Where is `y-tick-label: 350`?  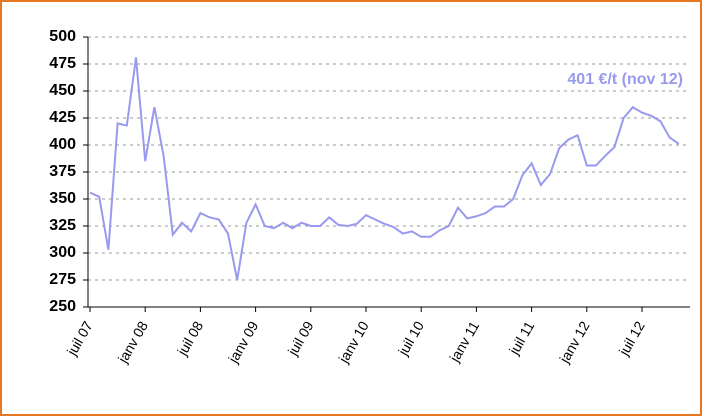
y-tick-label: 350 is located at coordinates (62, 198).